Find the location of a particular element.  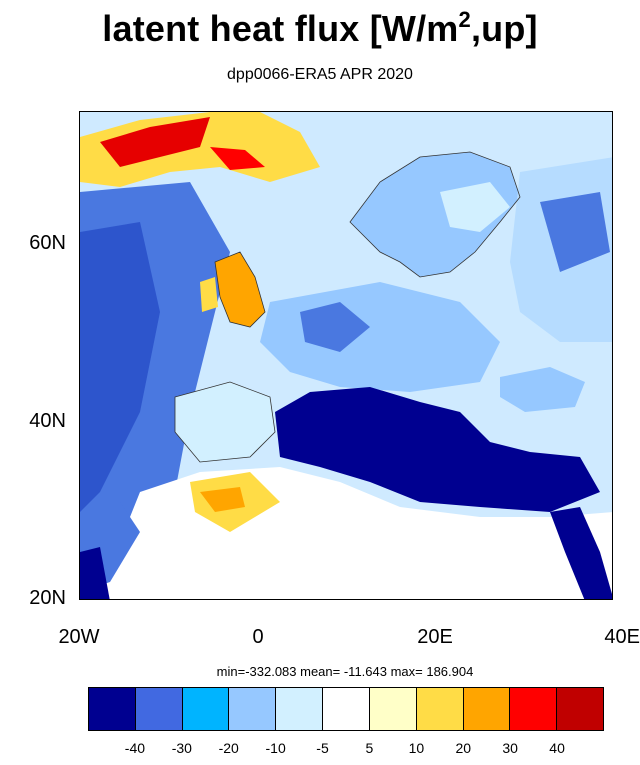

colorbar-label: 30 is located at coordinates (510, 748).